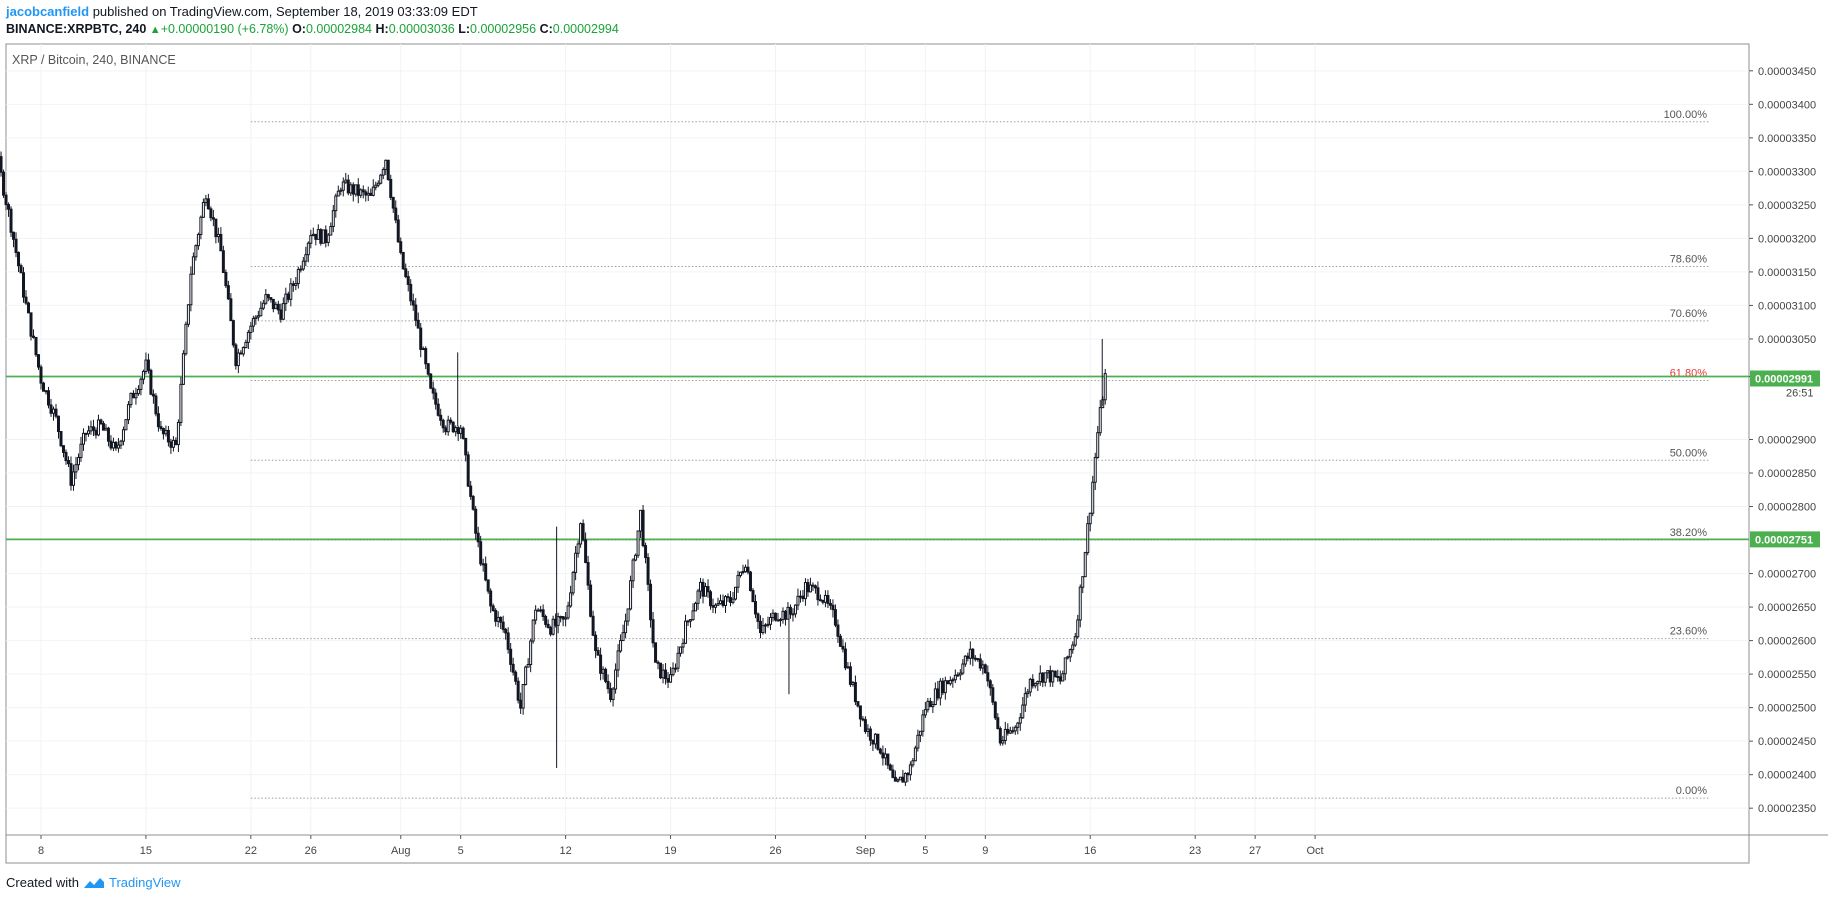 This screenshot has height=900, width=1828. I want to click on y-tick-label: 0.00002900, so click(1787, 441).